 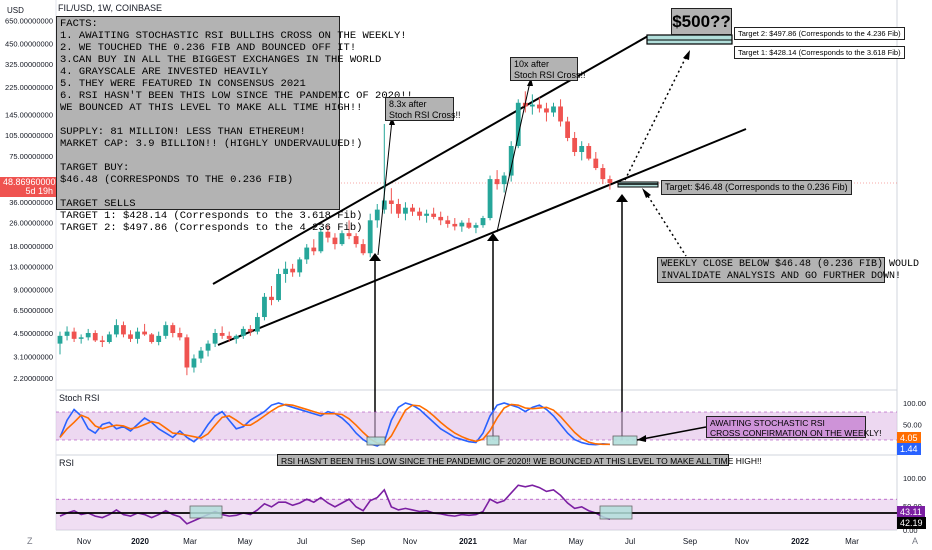 I want to click on price-tick-label: 2.20000000, so click(x=33, y=378).